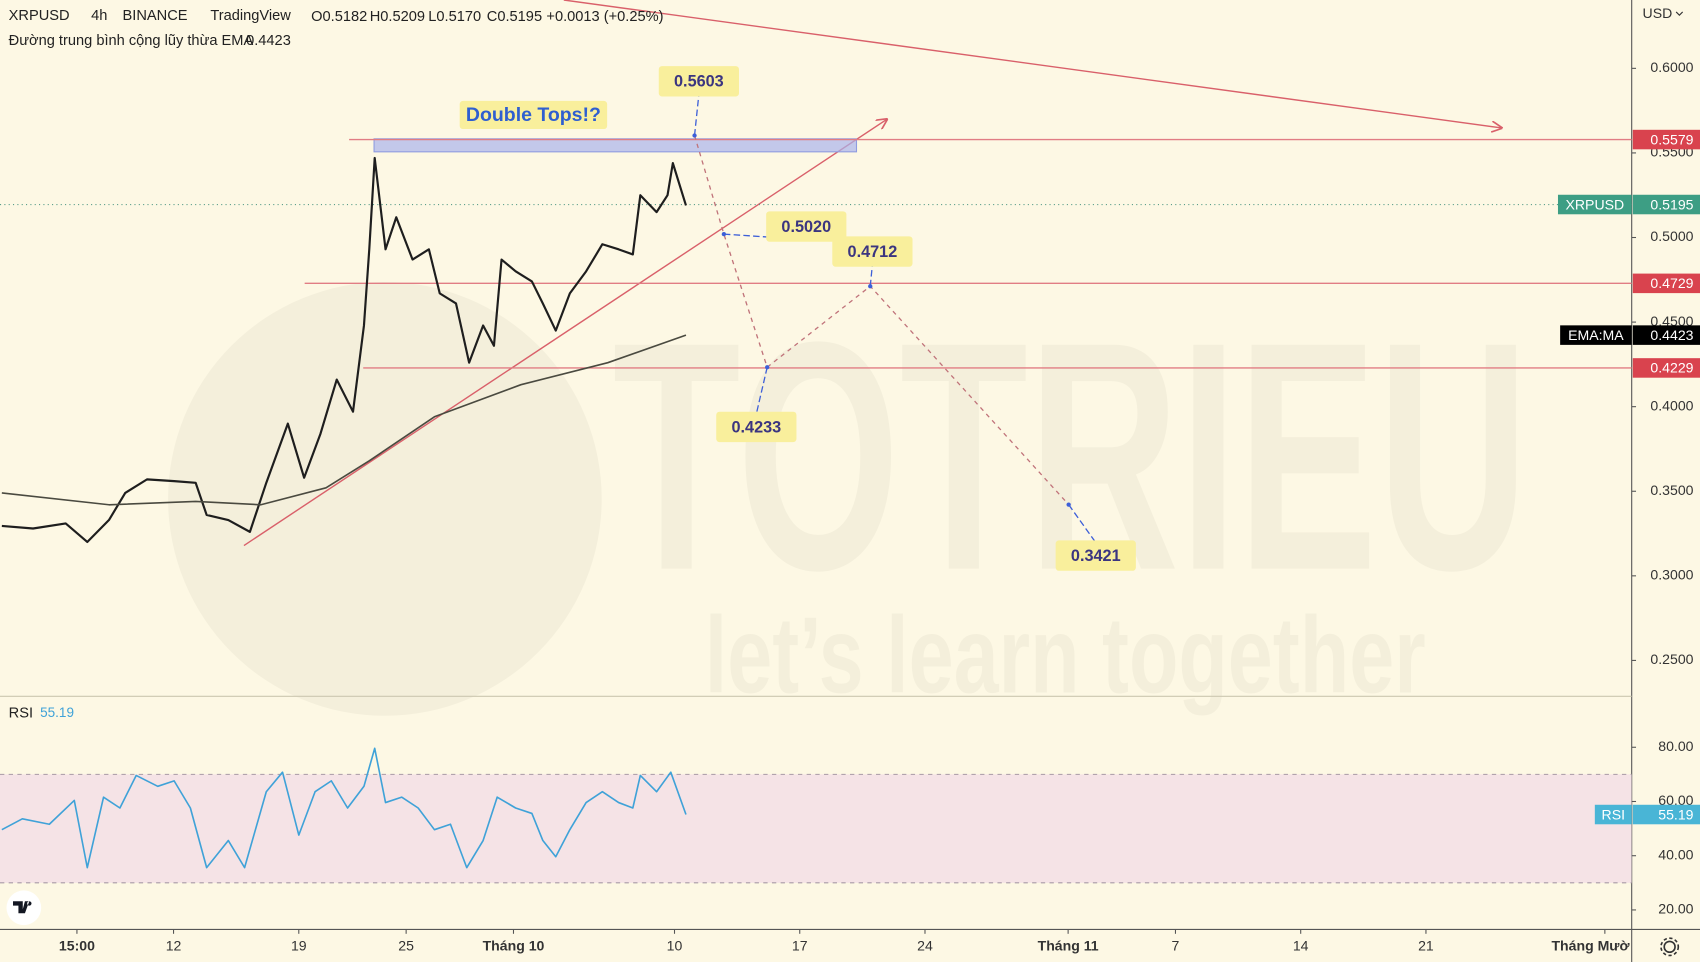 This screenshot has height=962, width=1700. Describe the element at coordinates (1671, 490) in the screenshot. I see `y-tick-label: 0.3500` at that location.